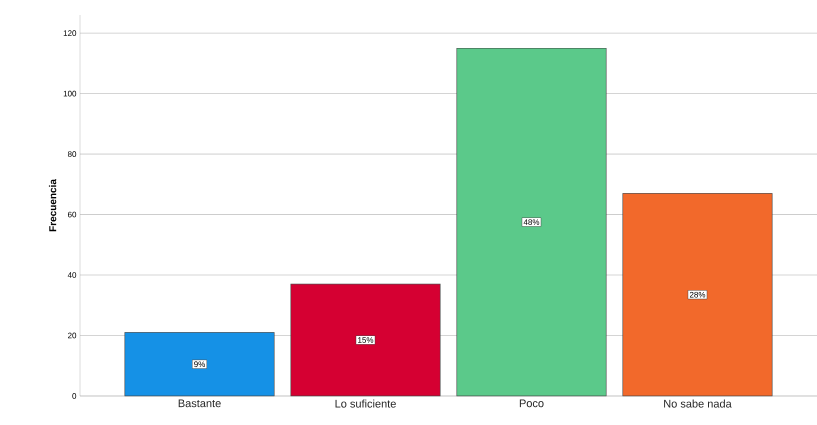 The height and width of the screenshot is (425, 817). What do you see at coordinates (72, 154) in the screenshot?
I see `y-tick-label: 80` at bounding box center [72, 154].